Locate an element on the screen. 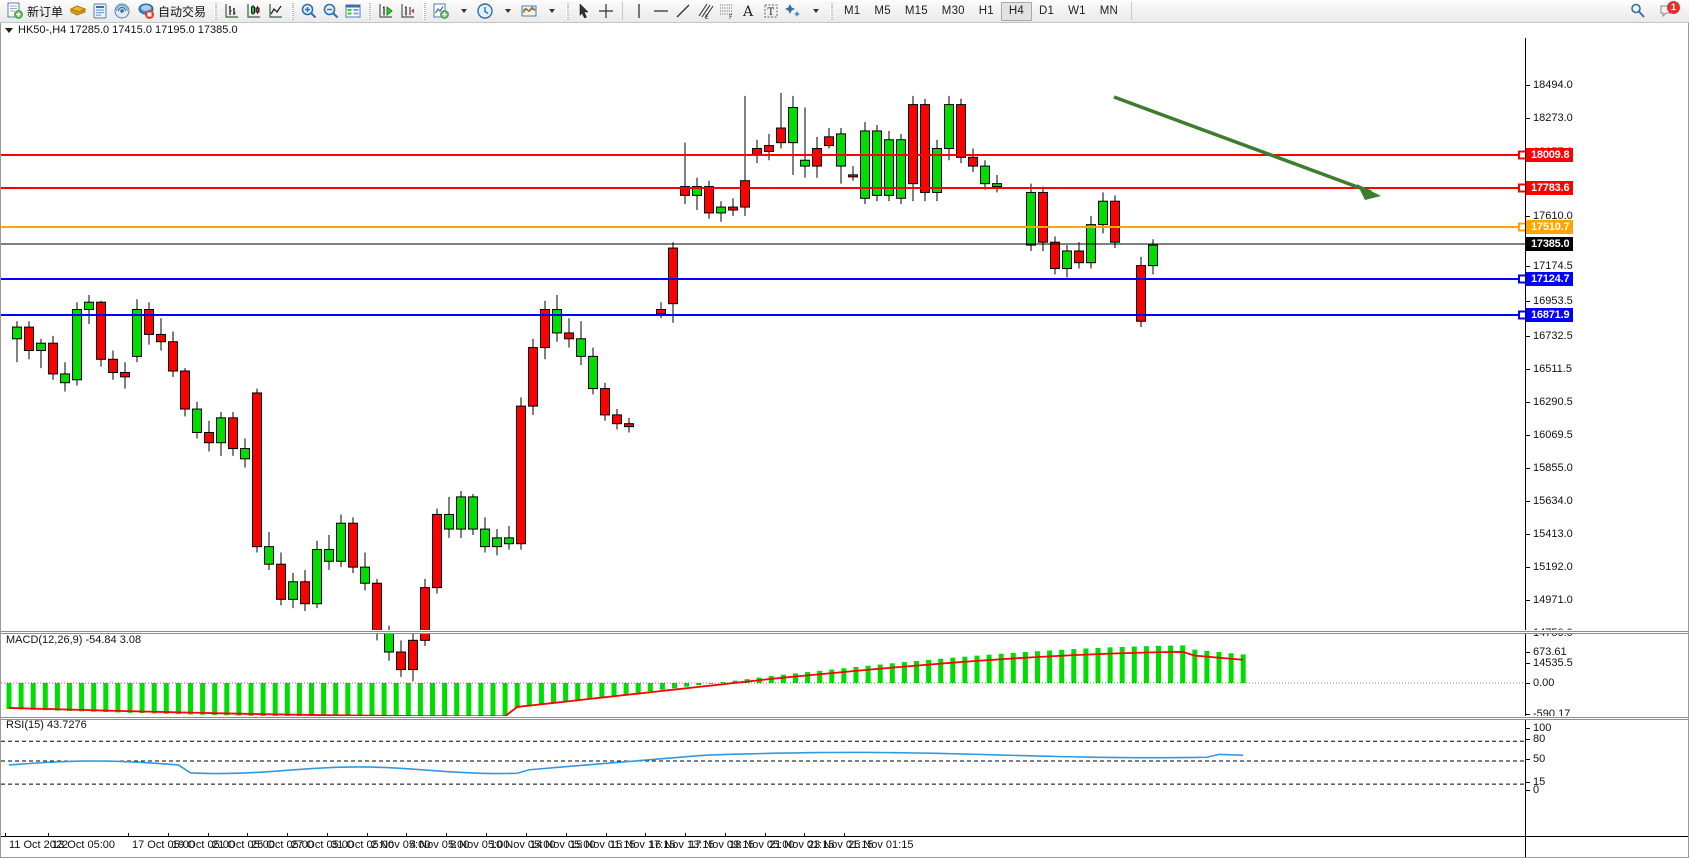 The image size is (1689, 858). price-tag-support-2: 16871.9 is located at coordinates (1550, 315).